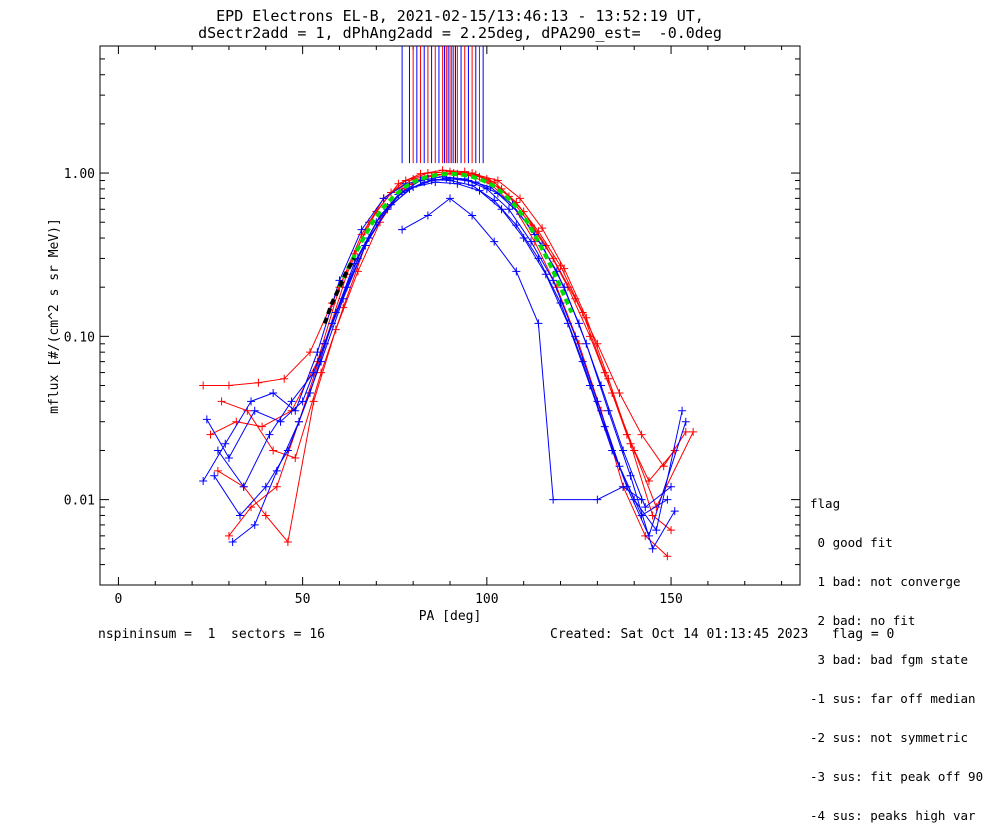 The height and width of the screenshot is (835, 1000). Describe the element at coordinates (119, 599) in the screenshot. I see `x-tick-label: 0` at that location.